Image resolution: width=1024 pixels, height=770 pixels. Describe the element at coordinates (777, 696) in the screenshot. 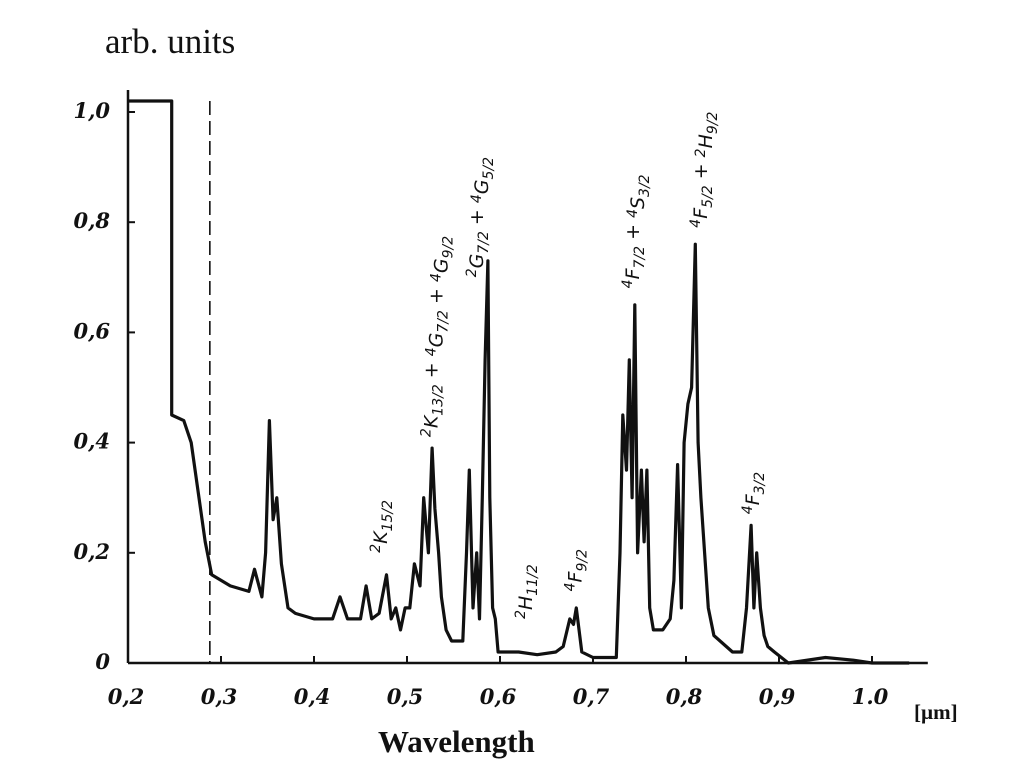

I see `x-tick-label: 0,9` at that location.